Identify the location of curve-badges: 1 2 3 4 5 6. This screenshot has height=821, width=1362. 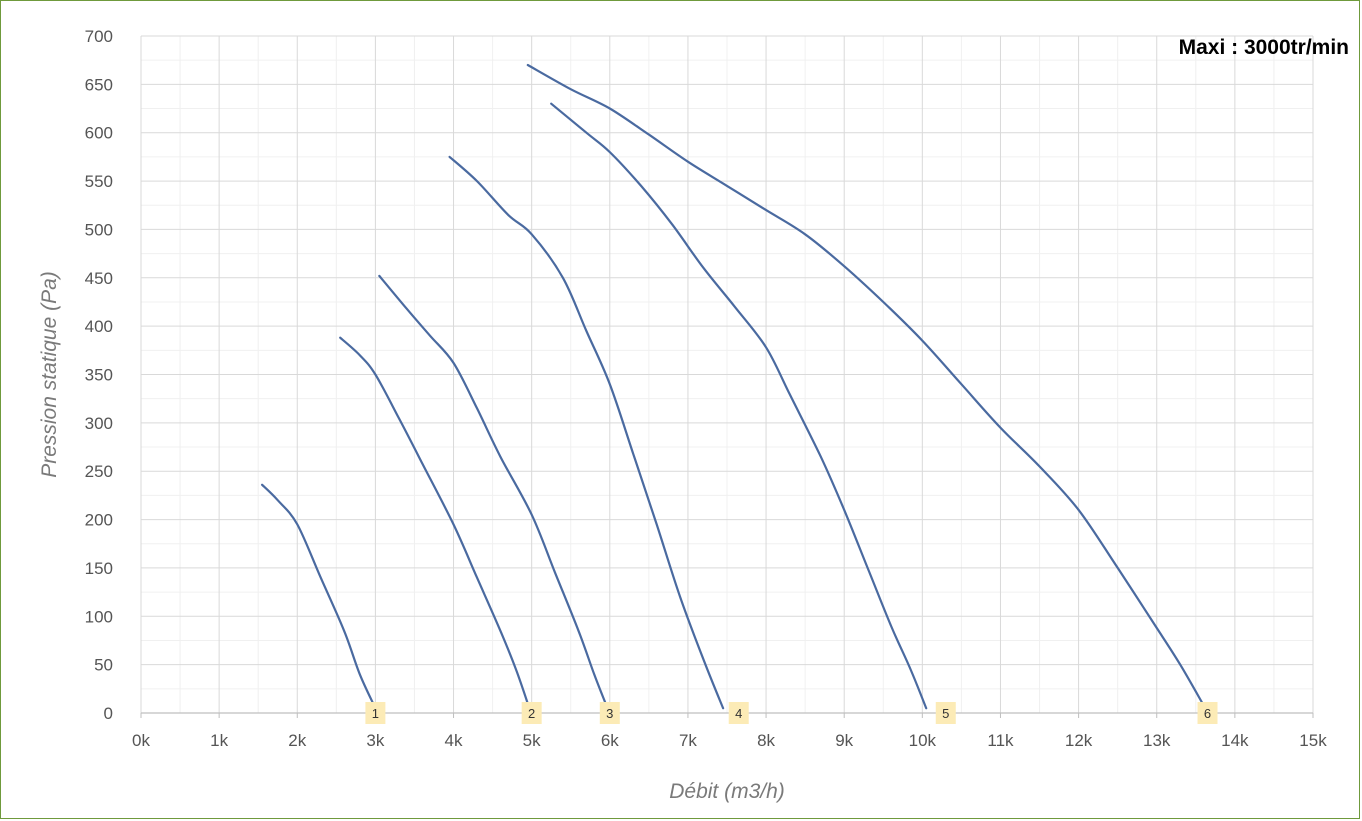
(791, 713).